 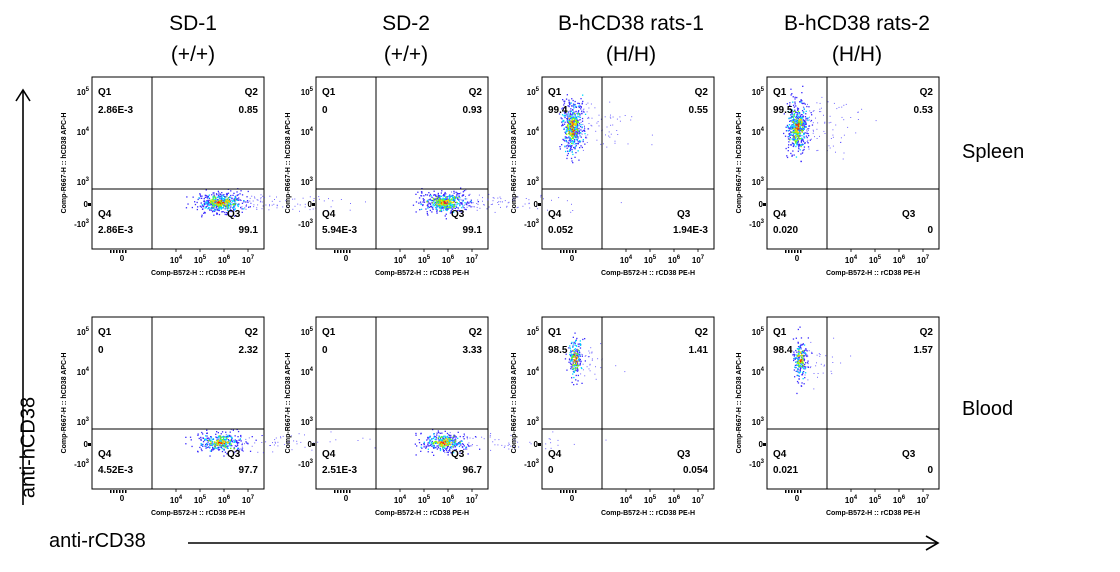 I want to click on col-header-hcd38-2-line2: (H/H), so click(x=857, y=54).